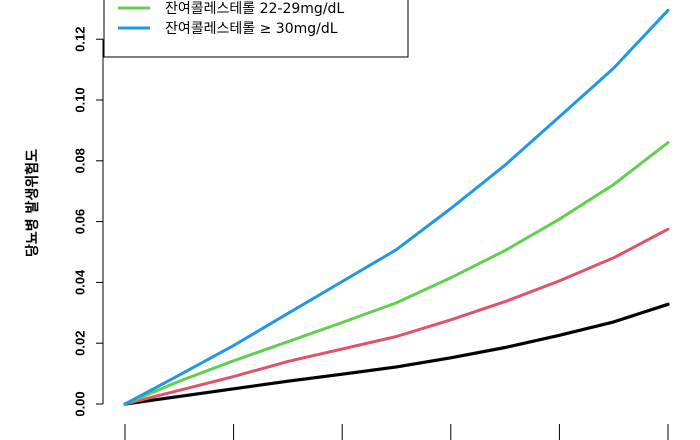  What do you see at coordinates (32, 203) in the screenshot?
I see `y-axis-label: 당뇨병 발생위험도` at bounding box center [32, 203].